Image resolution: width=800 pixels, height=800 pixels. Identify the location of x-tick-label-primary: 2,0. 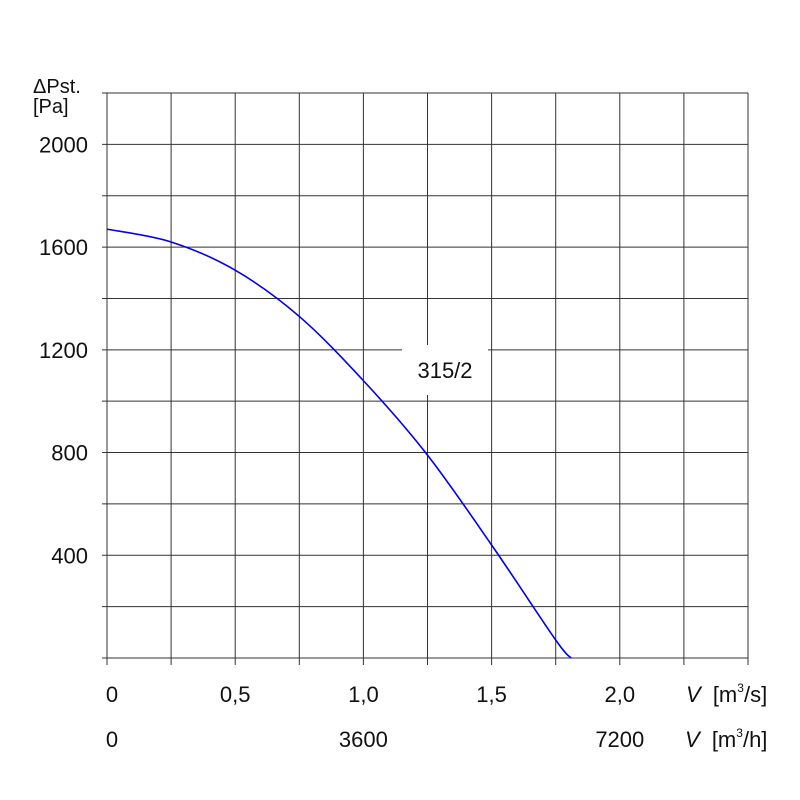
(620, 694).